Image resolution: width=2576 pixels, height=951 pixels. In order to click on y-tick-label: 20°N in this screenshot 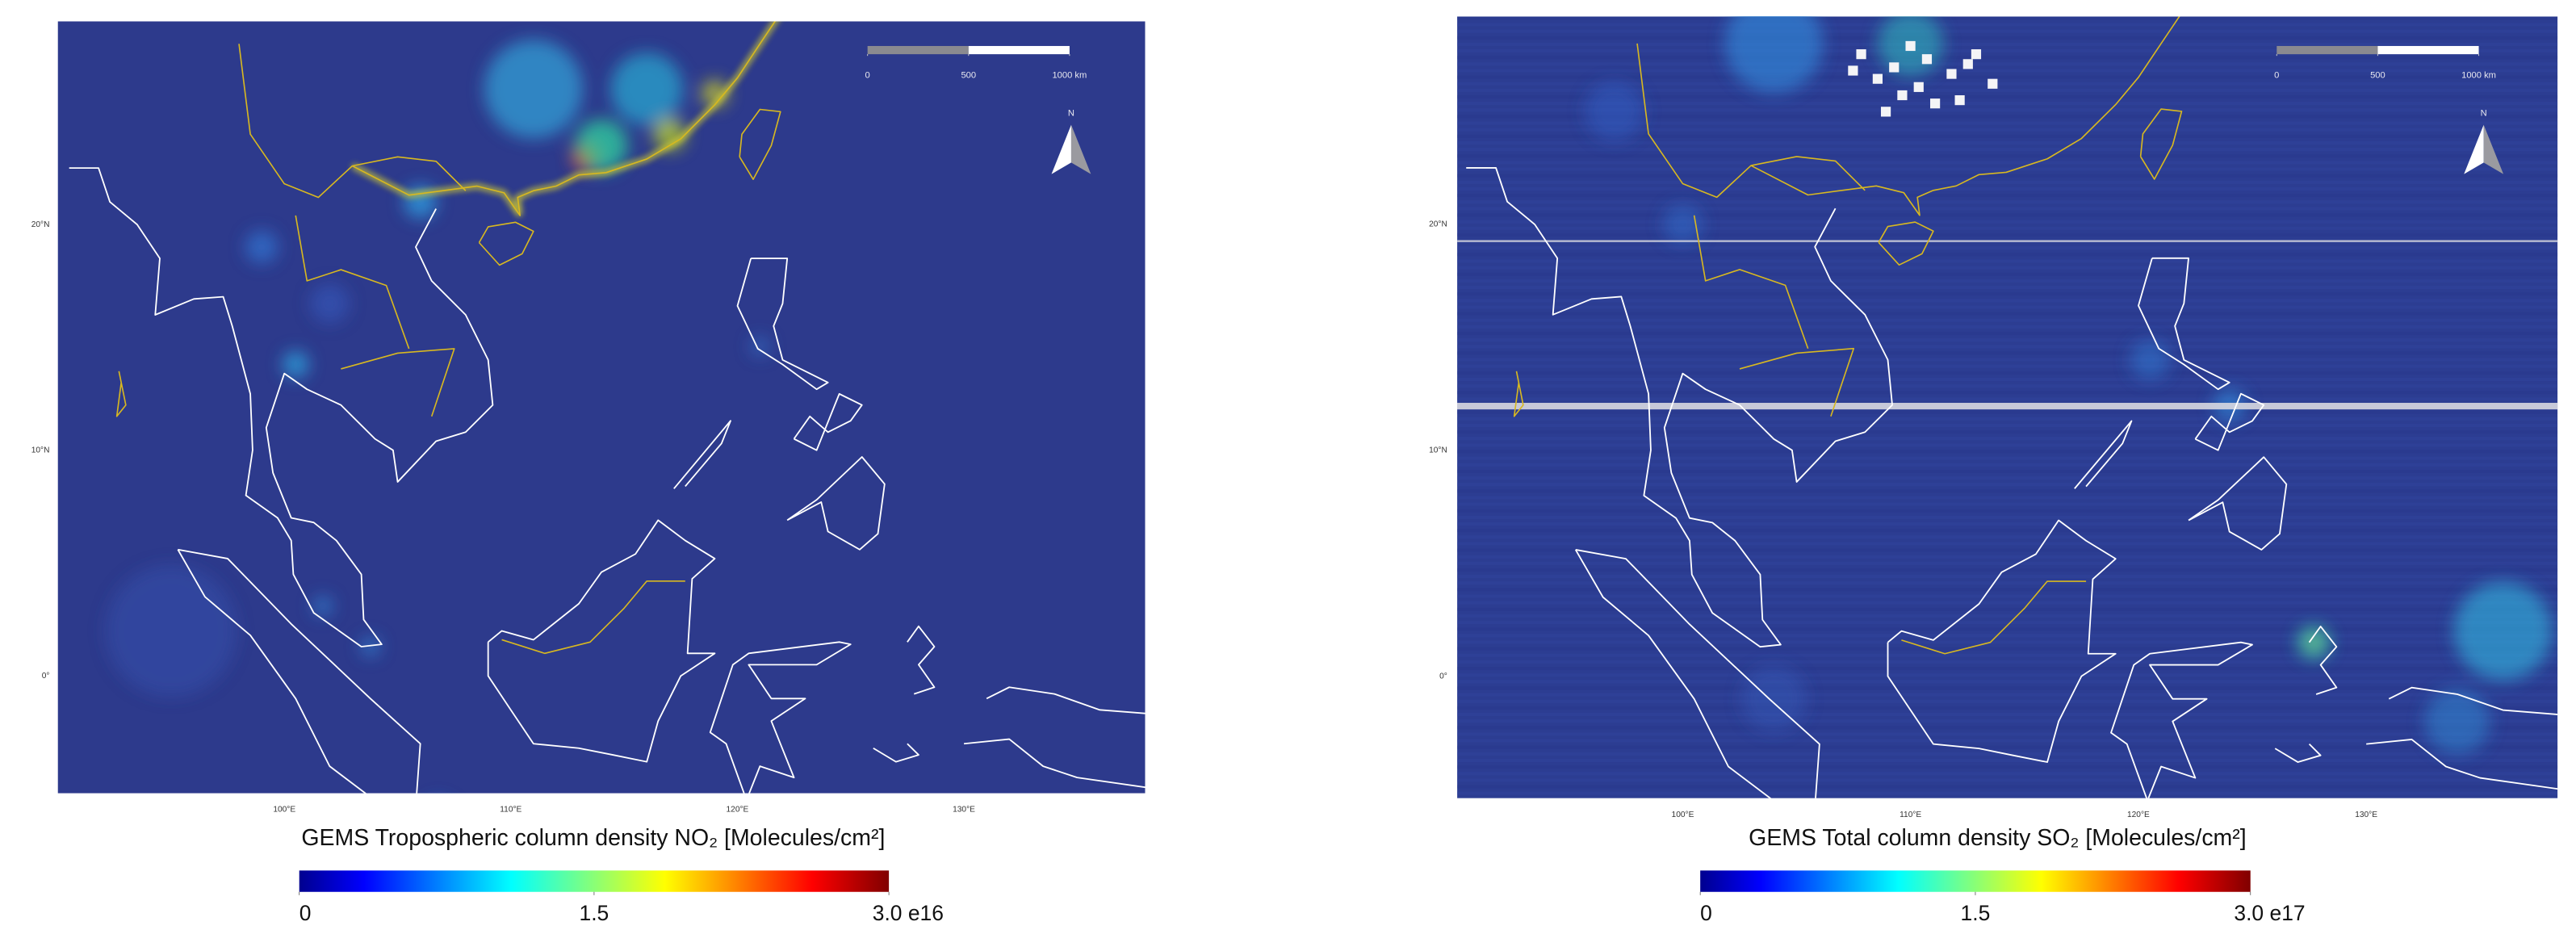, I will do `click(40, 225)`.